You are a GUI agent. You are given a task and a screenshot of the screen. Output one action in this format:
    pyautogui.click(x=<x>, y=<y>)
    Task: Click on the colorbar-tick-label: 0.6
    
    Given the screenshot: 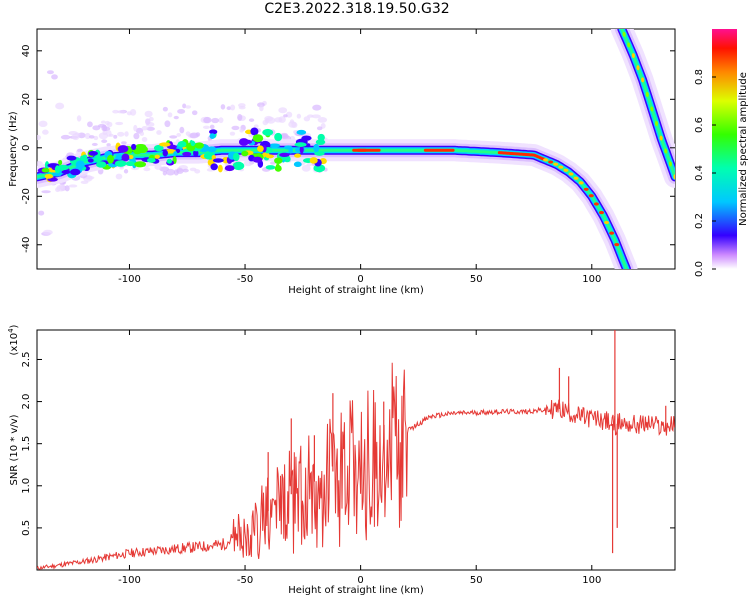 What is the action you would take?
    pyautogui.click(x=699, y=125)
    